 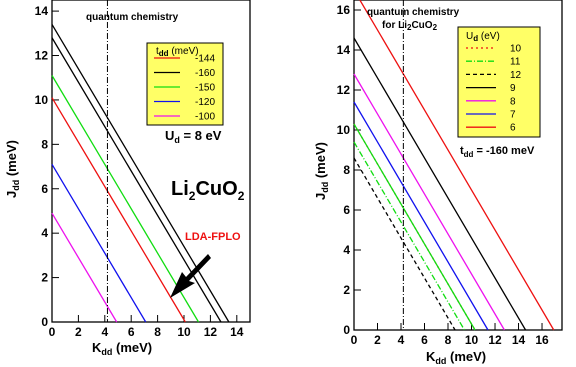 I want to click on left-y-axis-label: Jdd (meV), so click(x=12, y=169).